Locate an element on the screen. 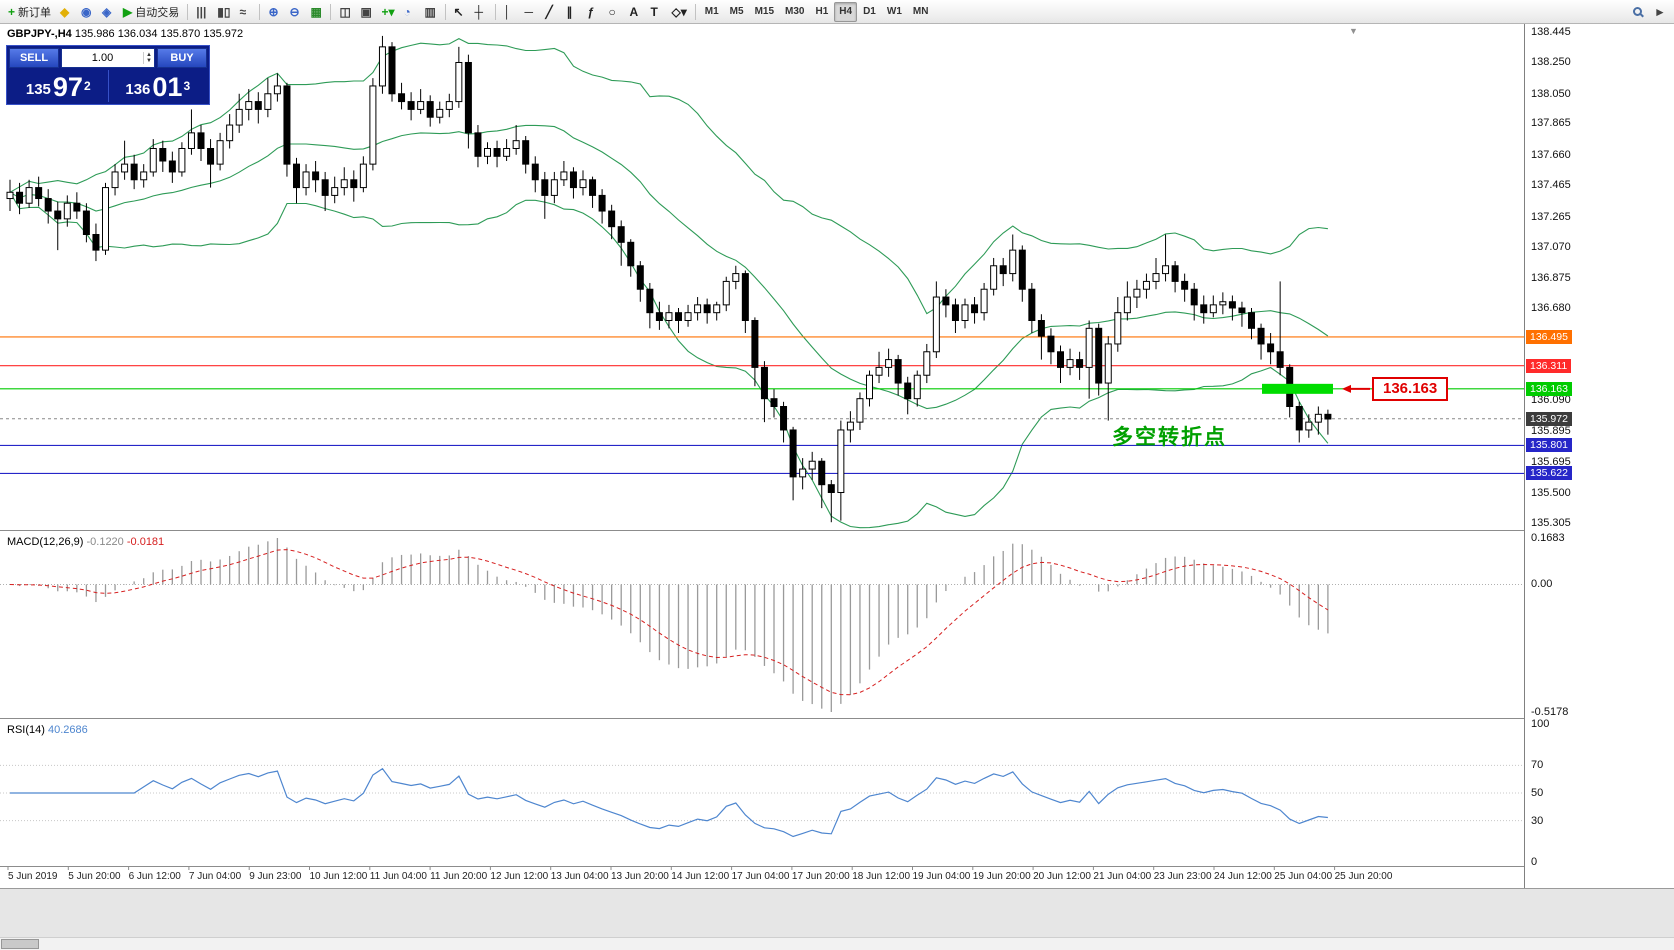 The width and height of the screenshot is (1674, 950). sell-button: SELL is located at coordinates (34, 58).